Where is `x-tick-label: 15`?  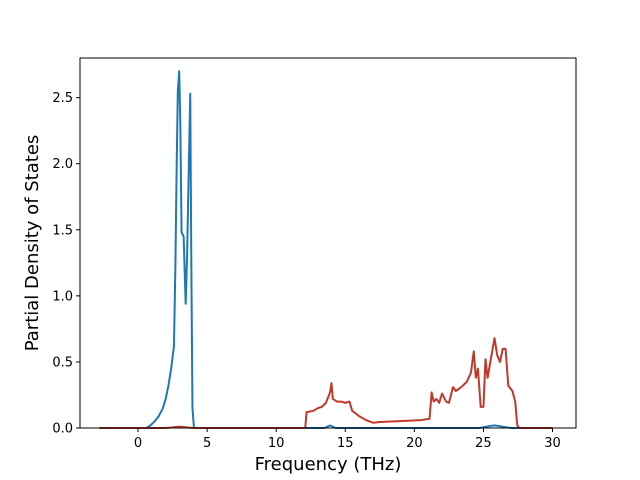
x-tick-label: 15 is located at coordinates (345, 443).